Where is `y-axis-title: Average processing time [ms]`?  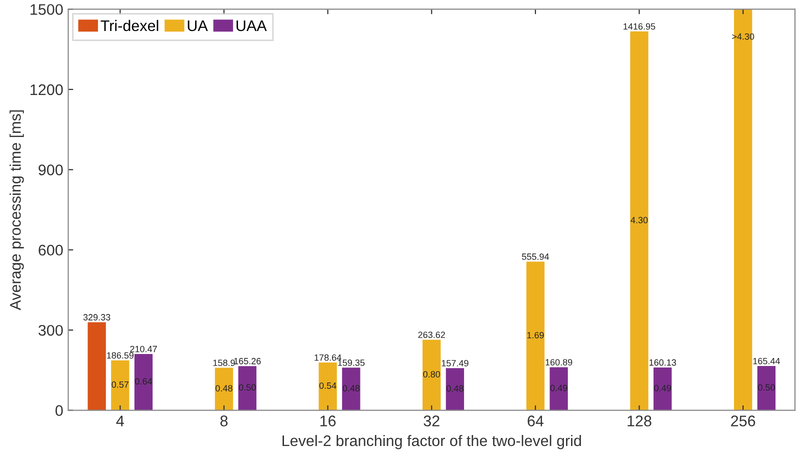 y-axis-title: Average processing time [ms] is located at coordinates (17, 210).